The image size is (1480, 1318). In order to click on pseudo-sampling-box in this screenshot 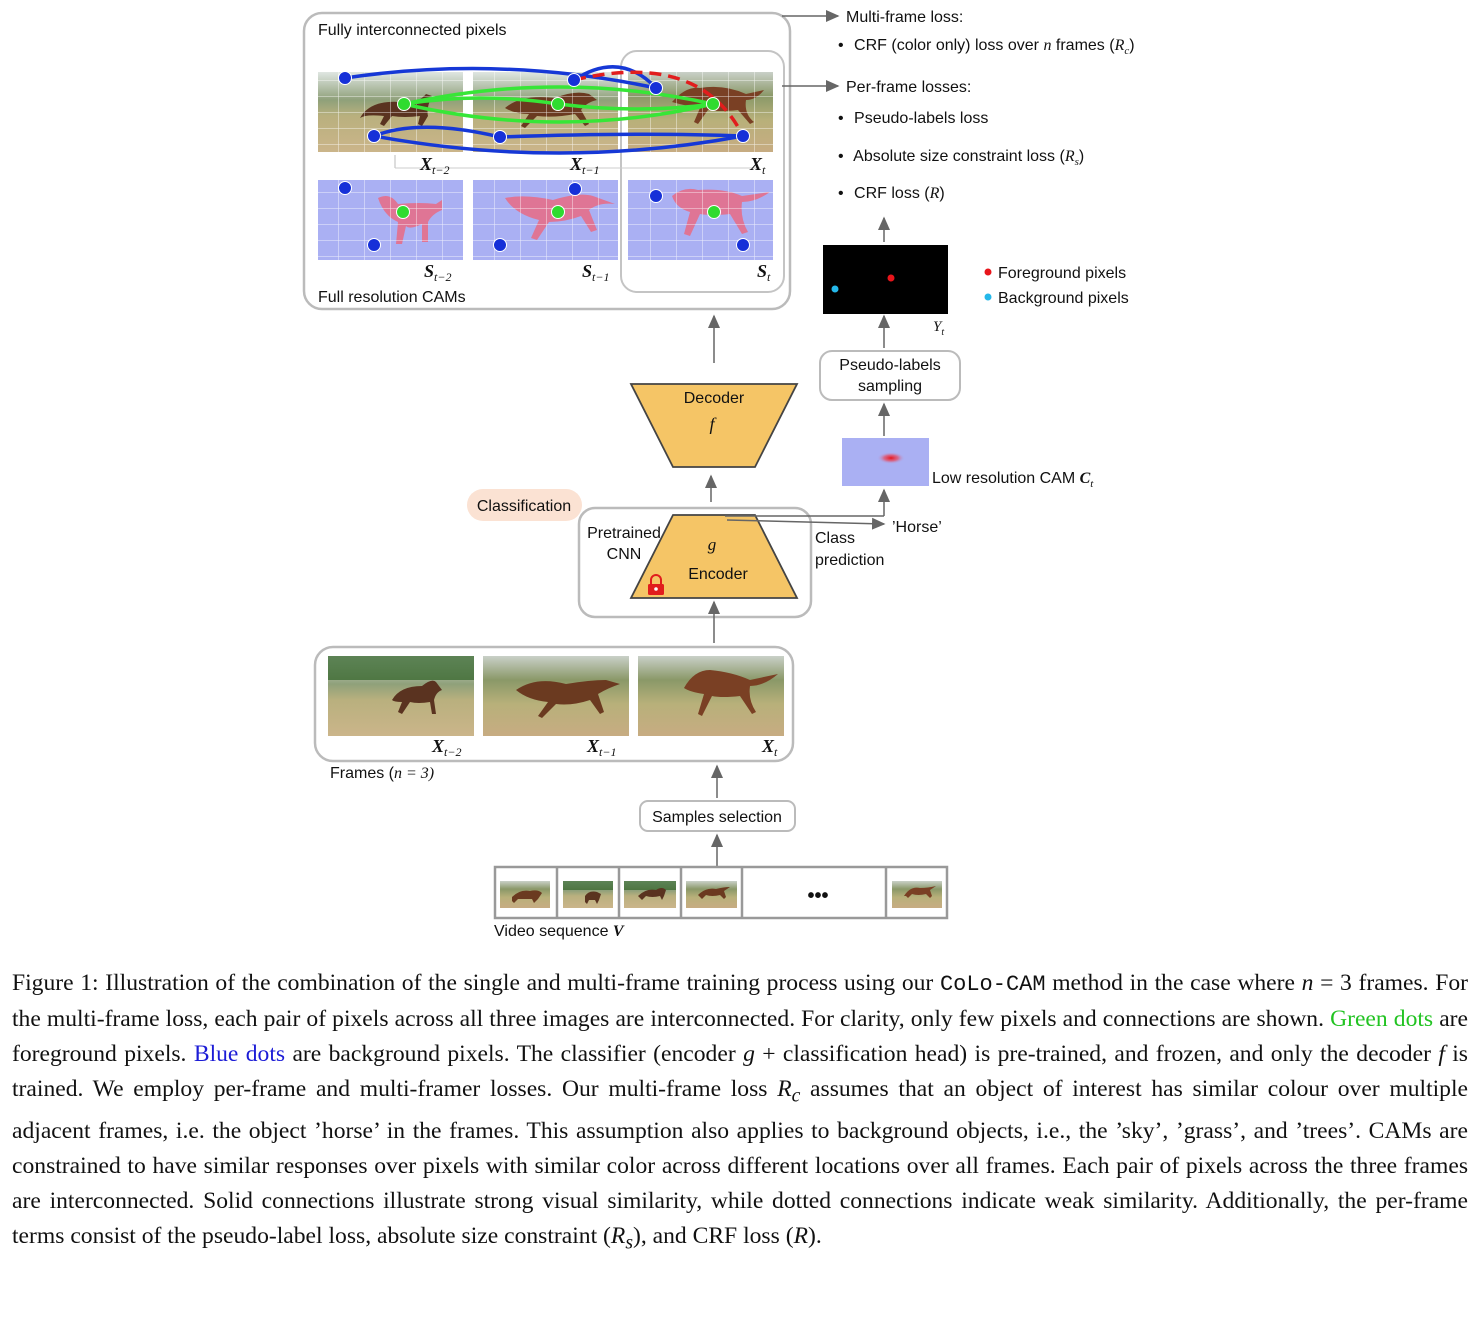, I will do `click(890, 375)`.